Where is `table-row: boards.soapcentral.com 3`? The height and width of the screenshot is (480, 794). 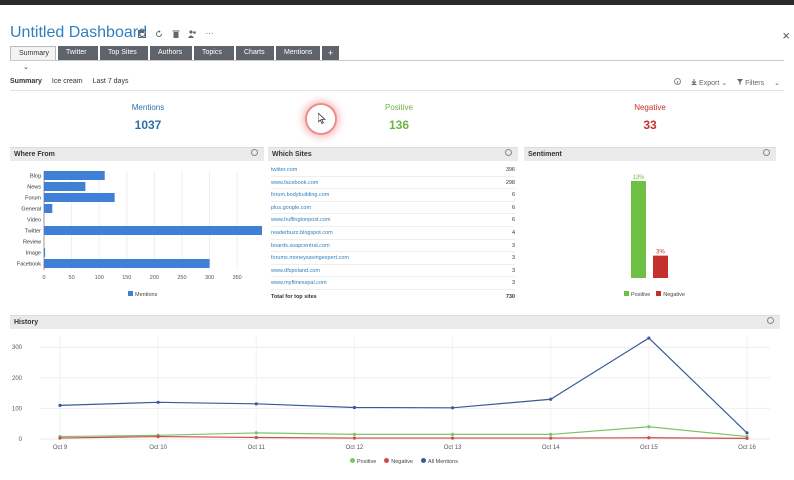
table-row: boards.soapcentral.com 3 is located at coordinates (393, 246).